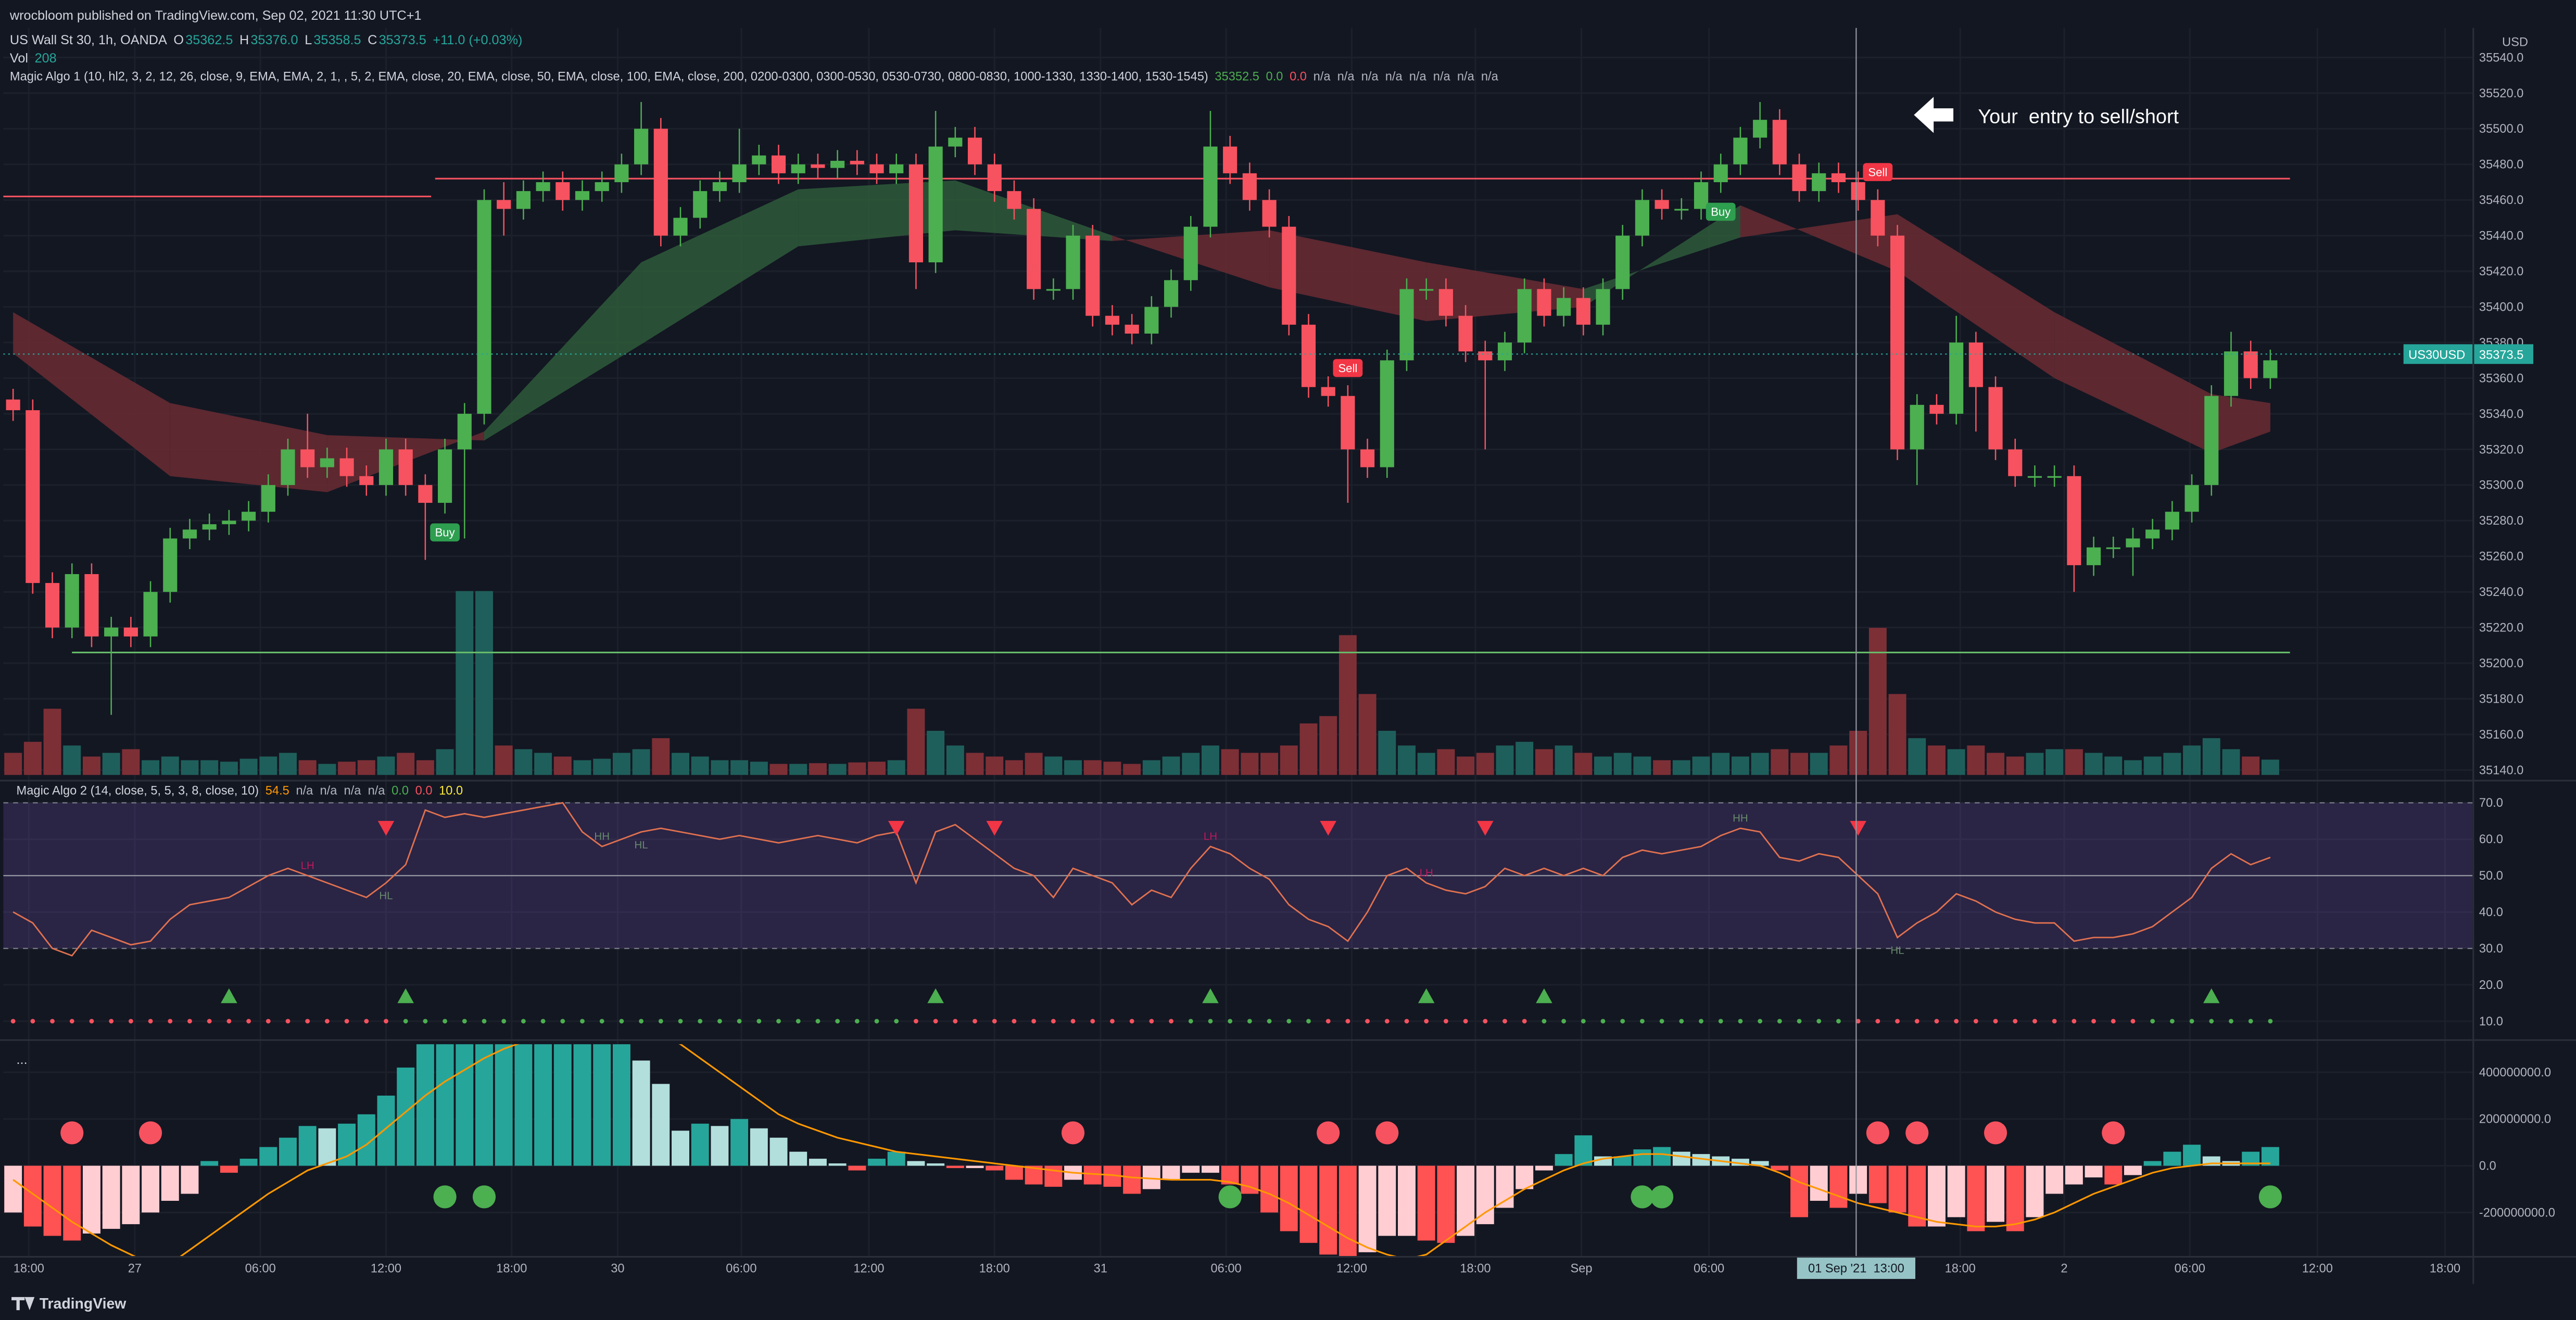 The image size is (2576, 1320). I want to click on x-tick-label: 18:00, so click(2445, 1269).